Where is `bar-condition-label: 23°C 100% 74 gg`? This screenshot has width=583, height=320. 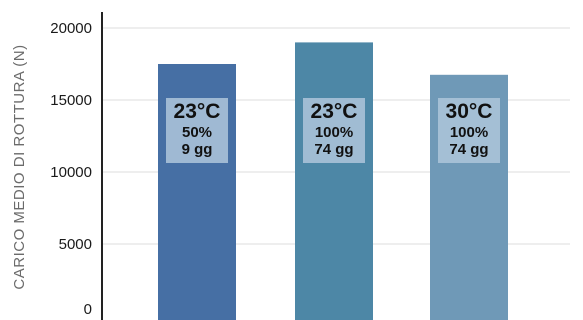 bar-condition-label: 23°C 100% 74 gg is located at coordinates (334, 130).